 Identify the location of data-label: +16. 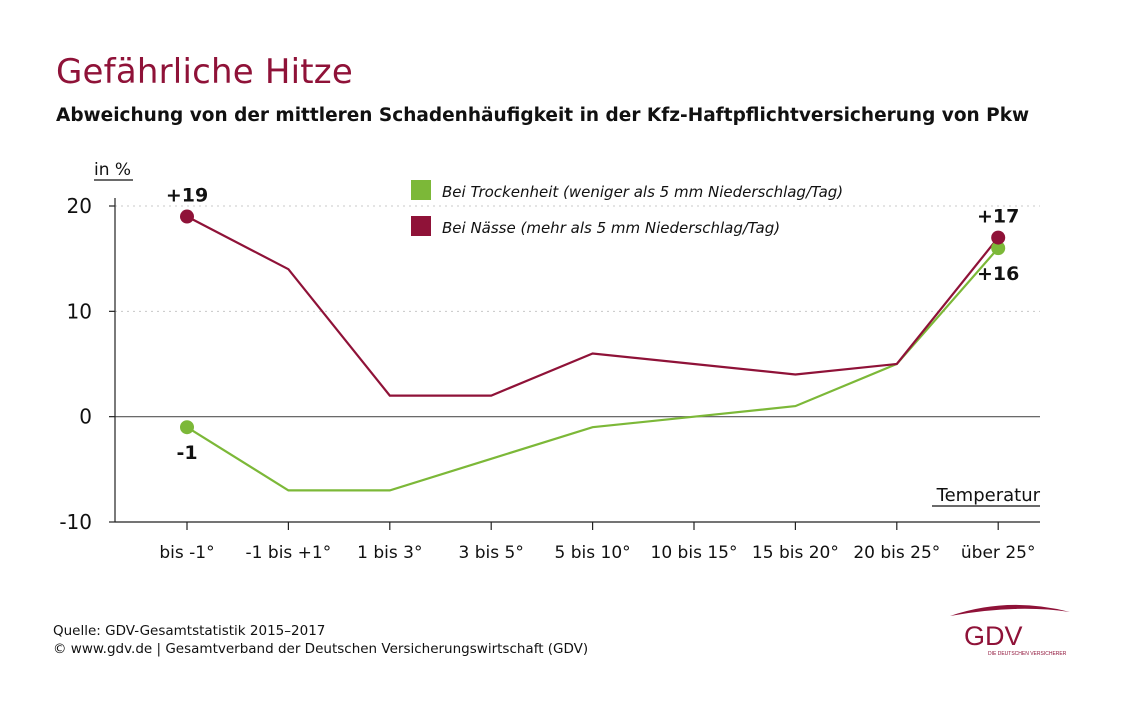
(998, 274).